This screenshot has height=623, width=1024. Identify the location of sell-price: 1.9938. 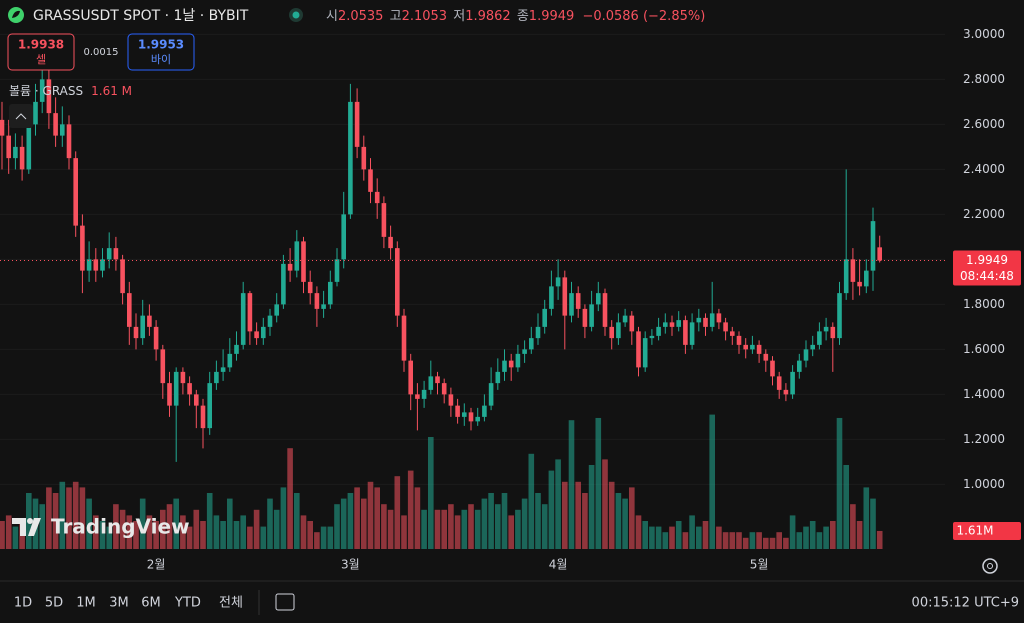
(41, 45).